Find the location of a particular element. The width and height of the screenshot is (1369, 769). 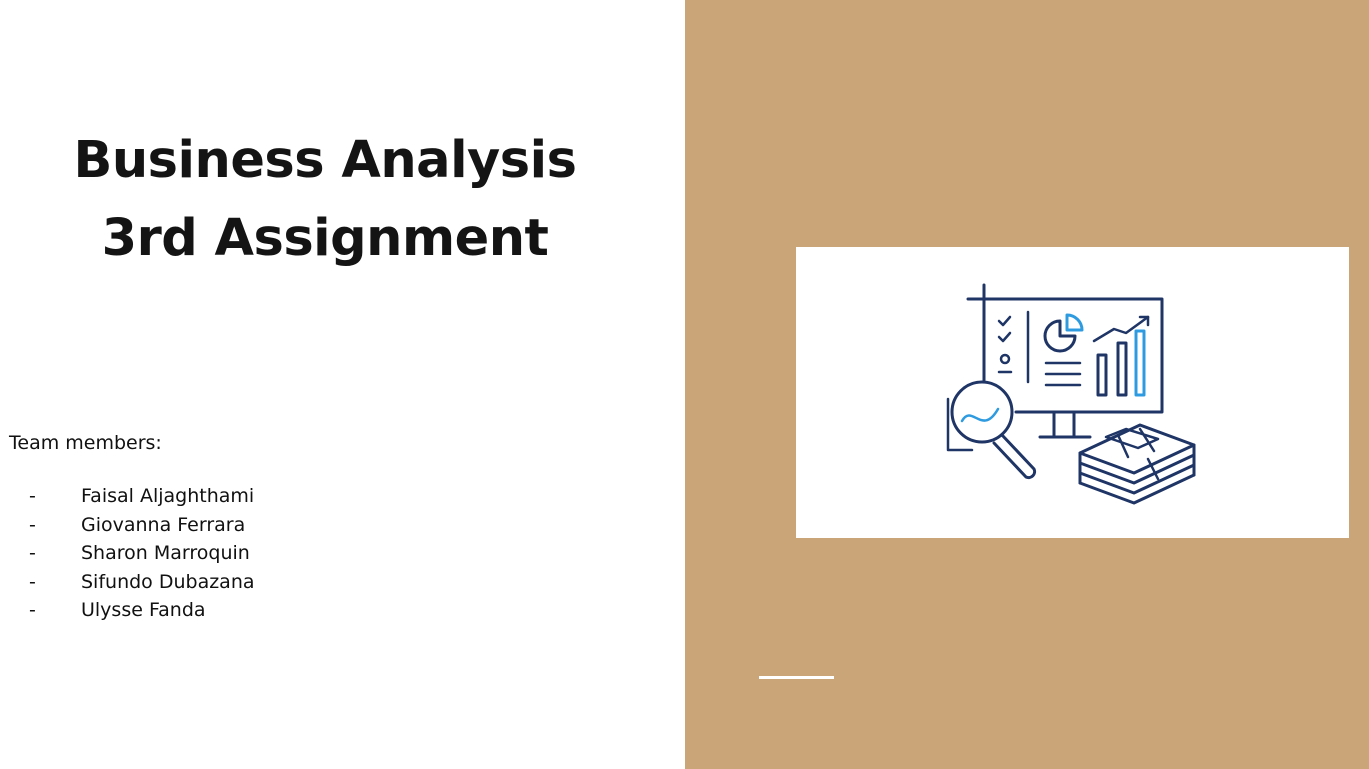

team-member-item: - Sifundo Dubazana is located at coordinates (142, 582).